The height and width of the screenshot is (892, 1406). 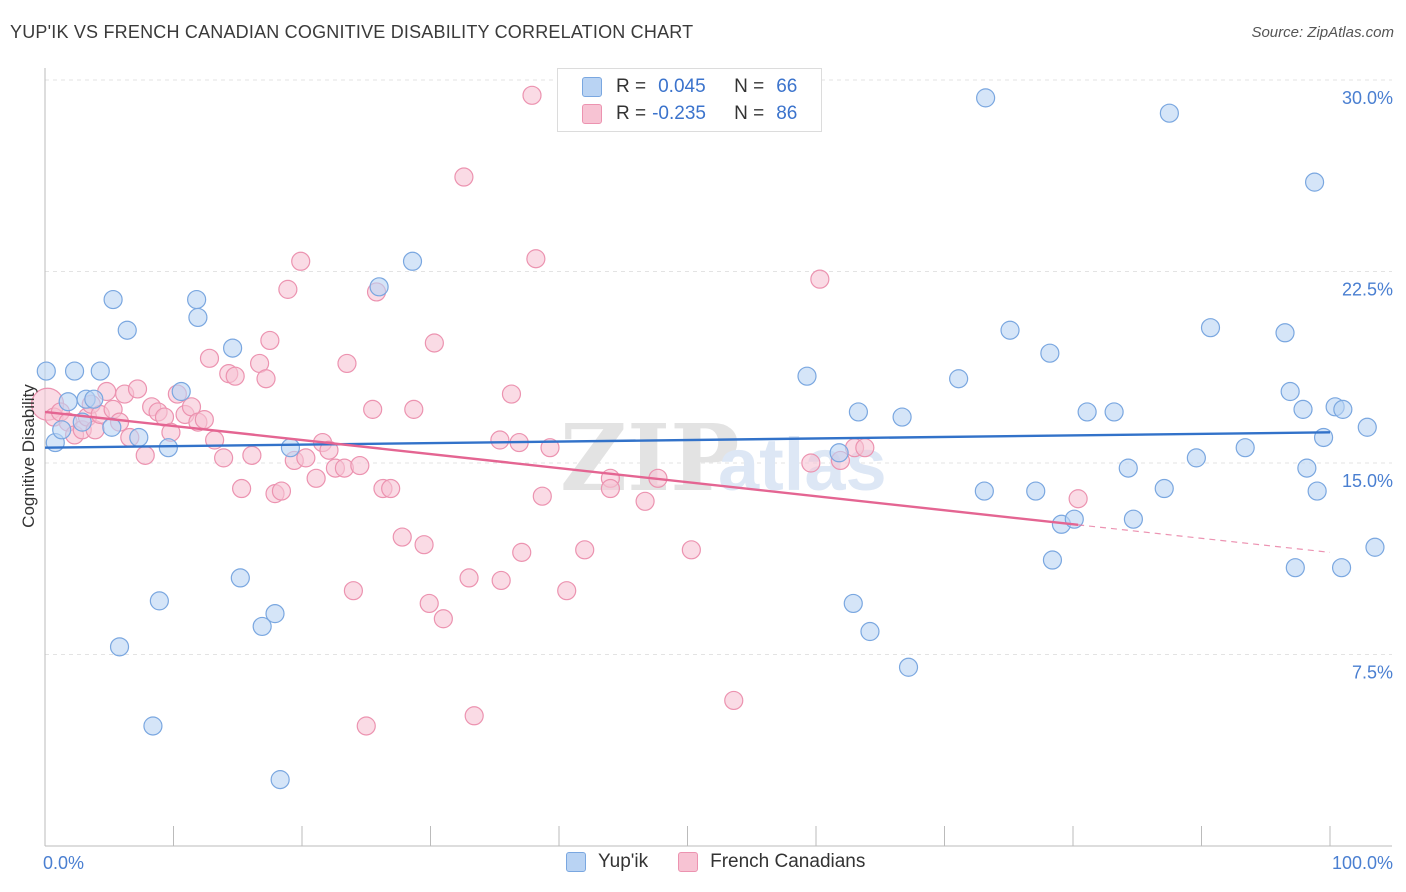 I want to click on french-canadian-trend-line, so click(x=561, y=468).